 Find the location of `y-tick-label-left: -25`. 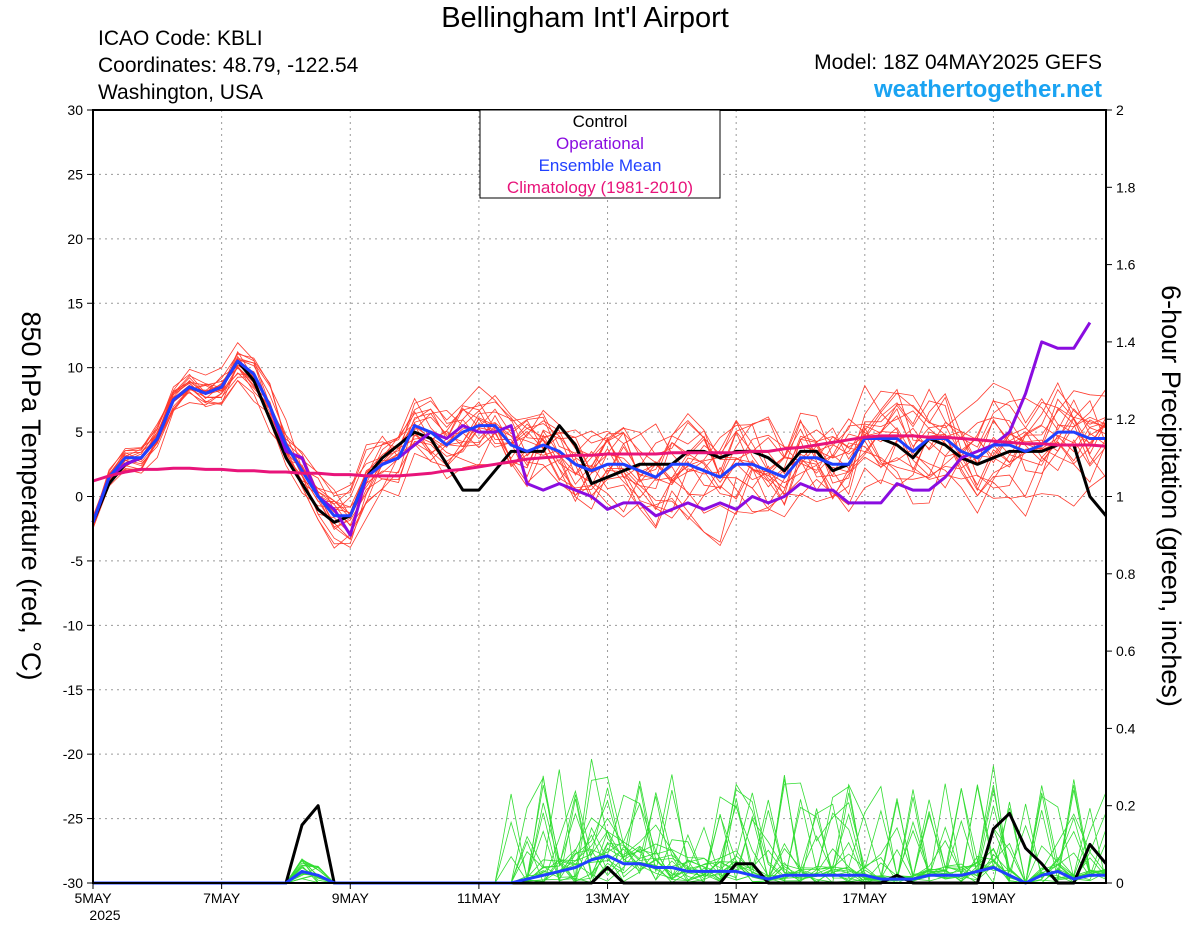

y-tick-label-left: -25 is located at coordinates (73, 819).